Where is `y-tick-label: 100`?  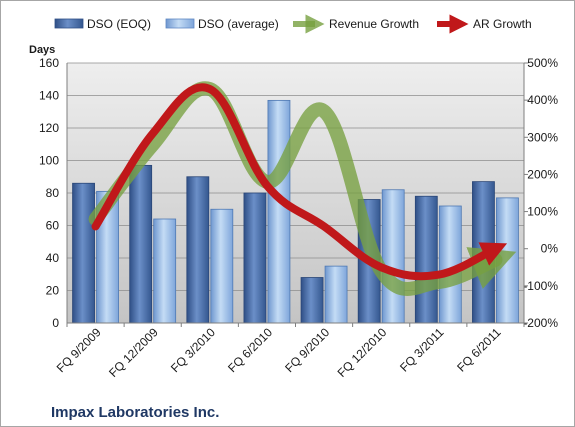
y-tick-label: 100 is located at coordinates (49, 161).